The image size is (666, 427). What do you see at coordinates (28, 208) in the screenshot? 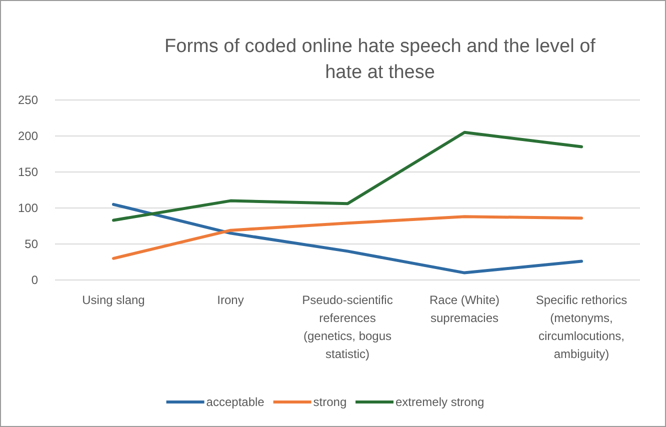
I see `y-tick-label: 100` at bounding box center [28, 208].